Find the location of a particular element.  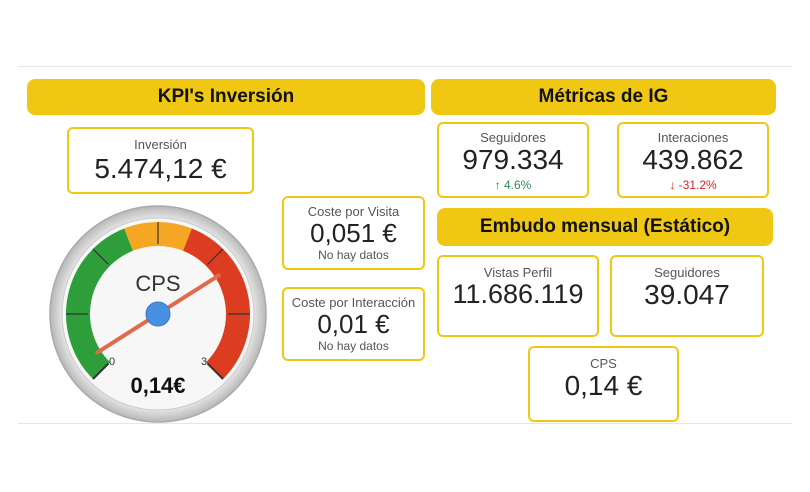

coste-visita-card: Coste por Visita 0,051 € No hay datos is located at coordinates (353, 233).